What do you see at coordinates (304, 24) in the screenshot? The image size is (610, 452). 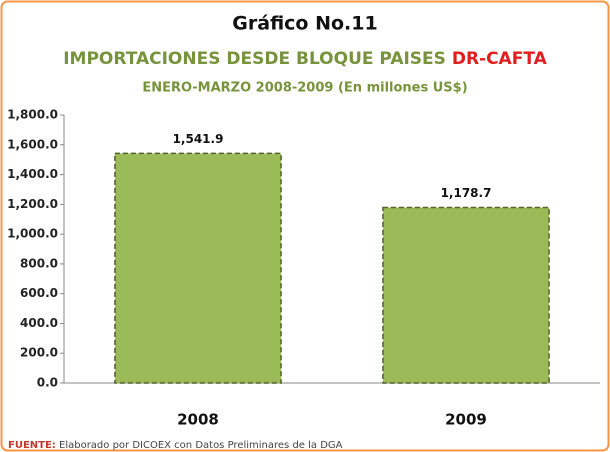 I see `chart-title: Gráfico No.11` at bounding box center [304, 24].